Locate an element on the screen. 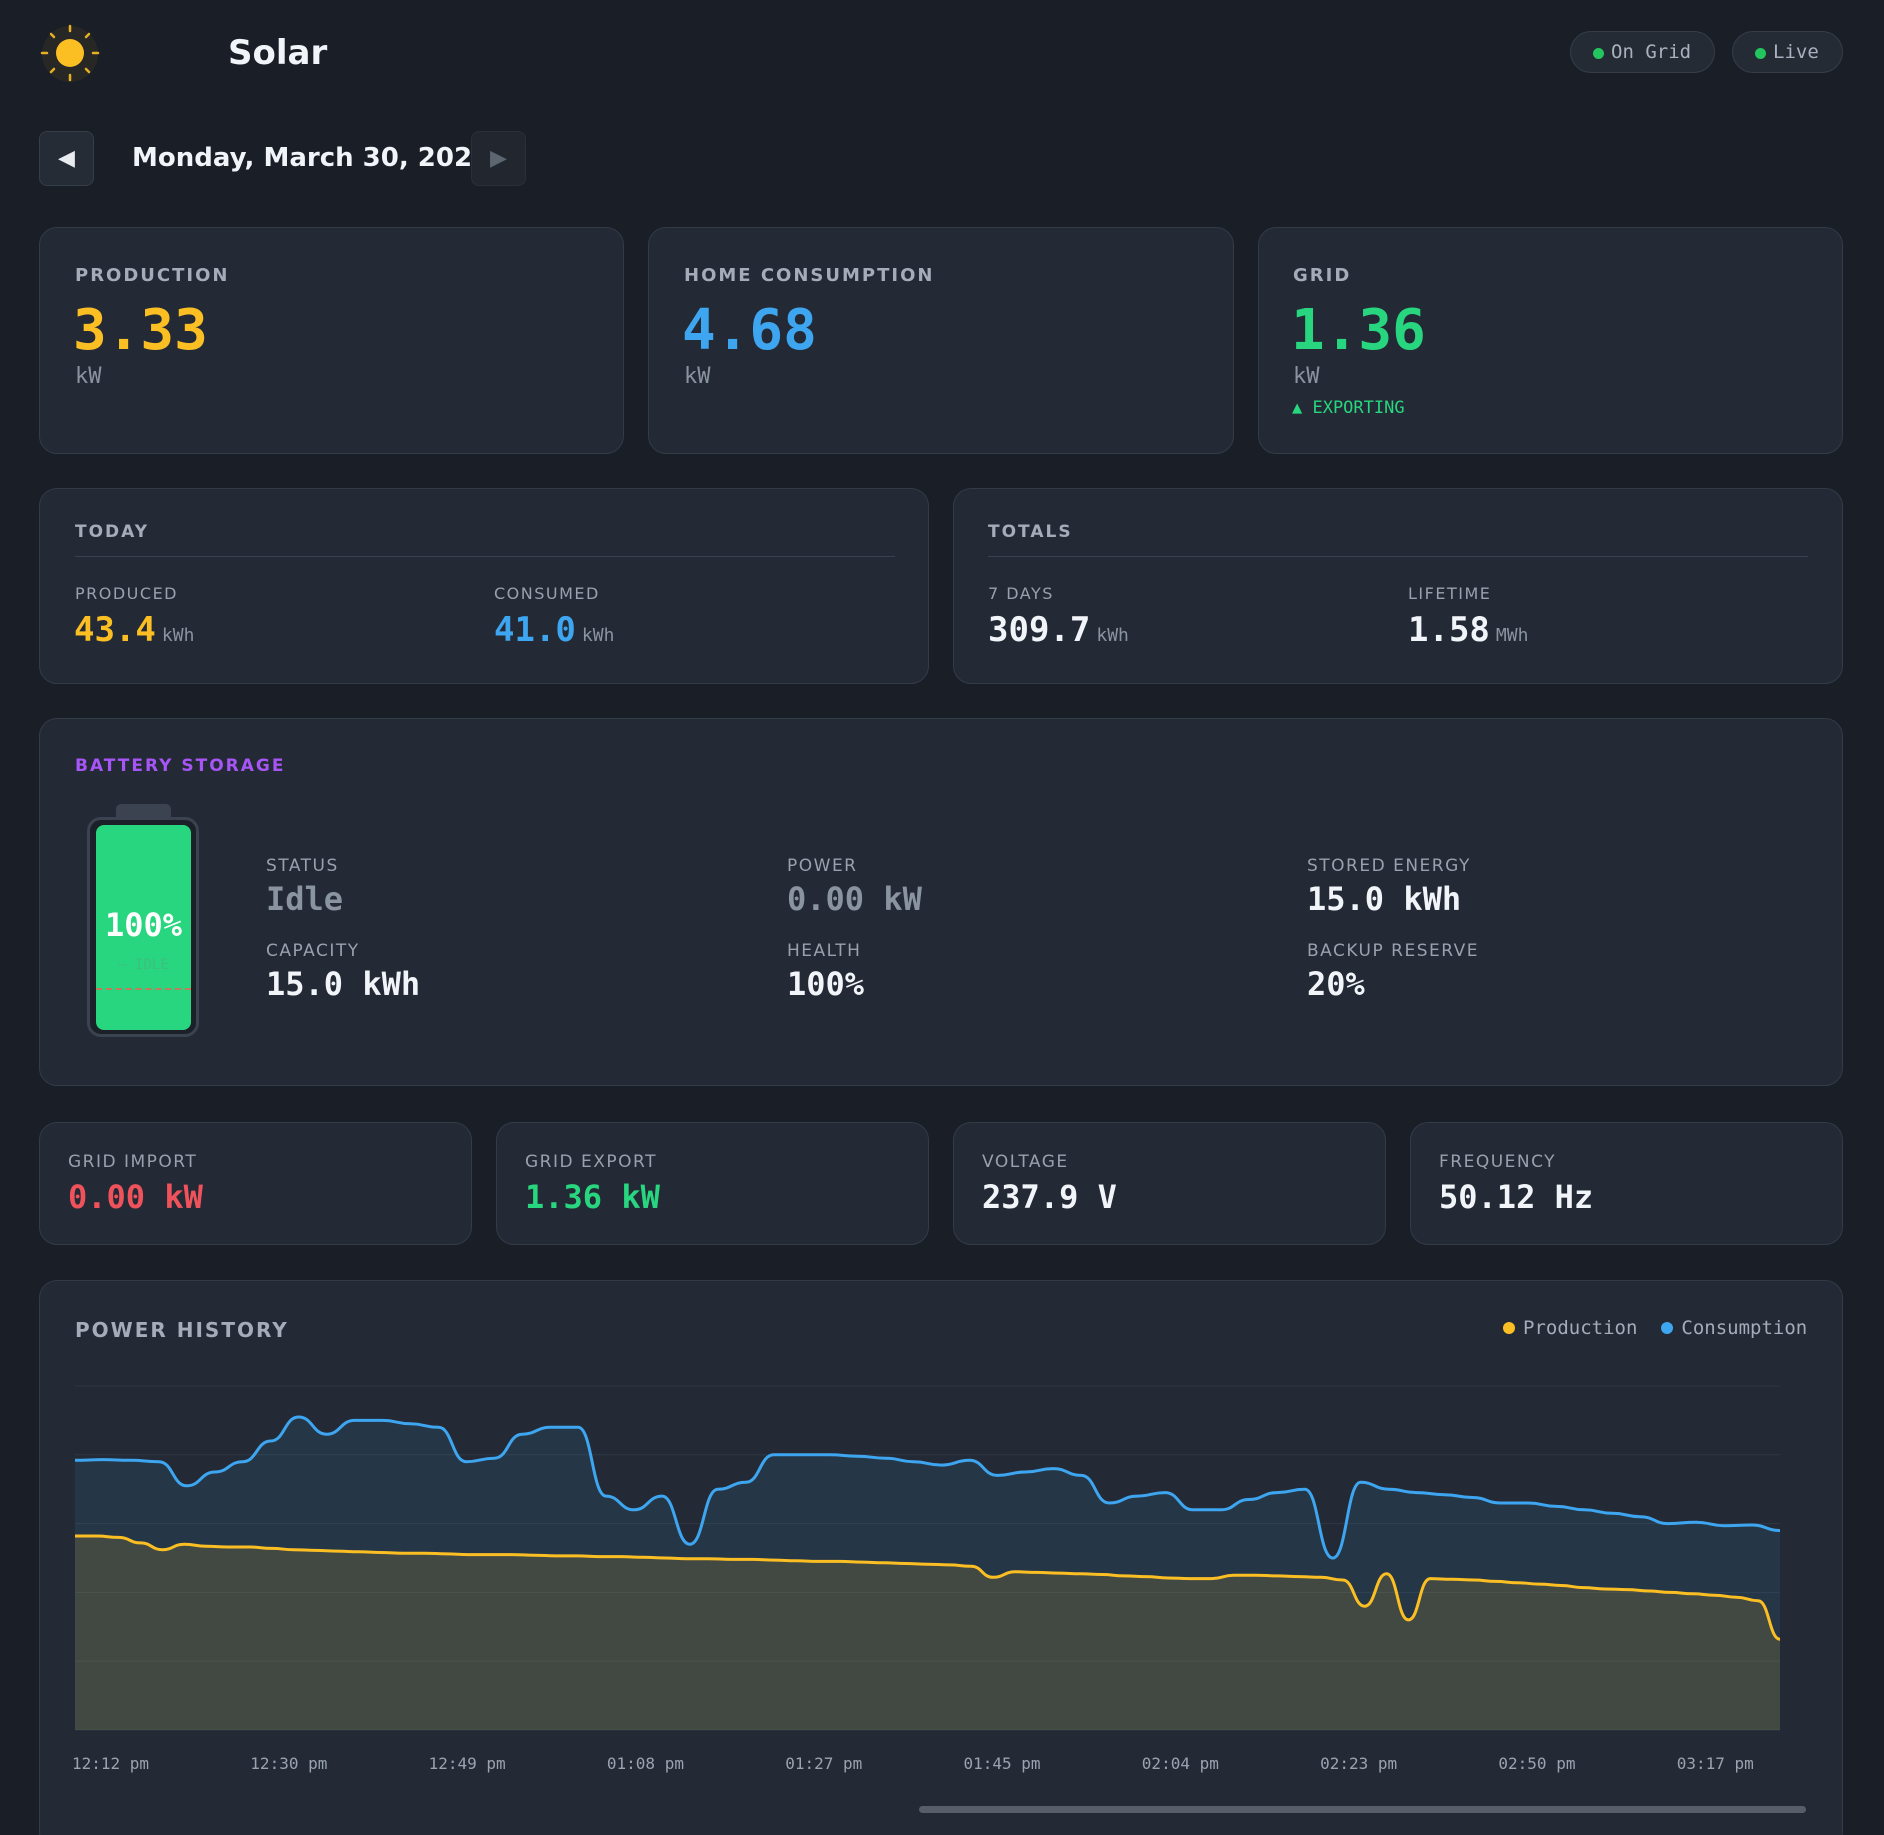  x-tick-label: 01:45 pm is located at coordinates (1002, 1763).